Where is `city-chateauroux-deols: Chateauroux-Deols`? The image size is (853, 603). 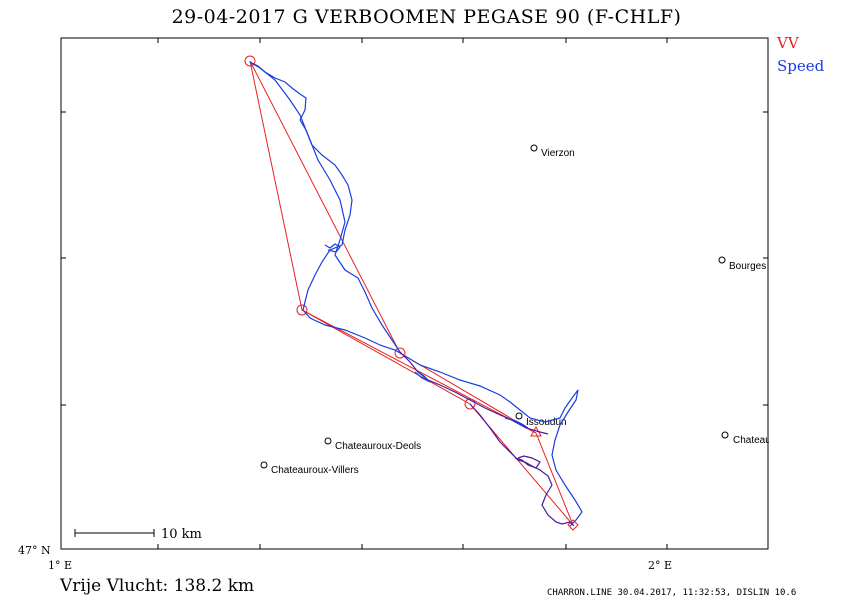 city-chateauroux-deols: Chateauroux-Deols is located at coordinates (372, 444).